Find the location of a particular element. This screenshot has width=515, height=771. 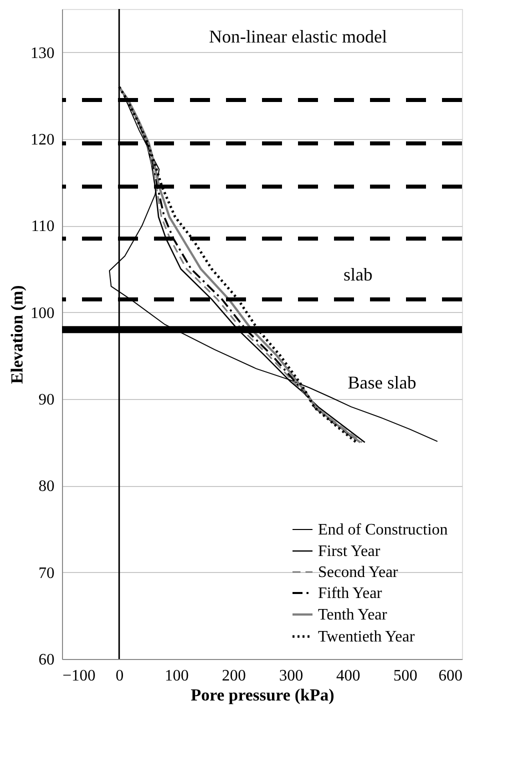

y-tick-label: 100 is located at coordinates (42, 313).